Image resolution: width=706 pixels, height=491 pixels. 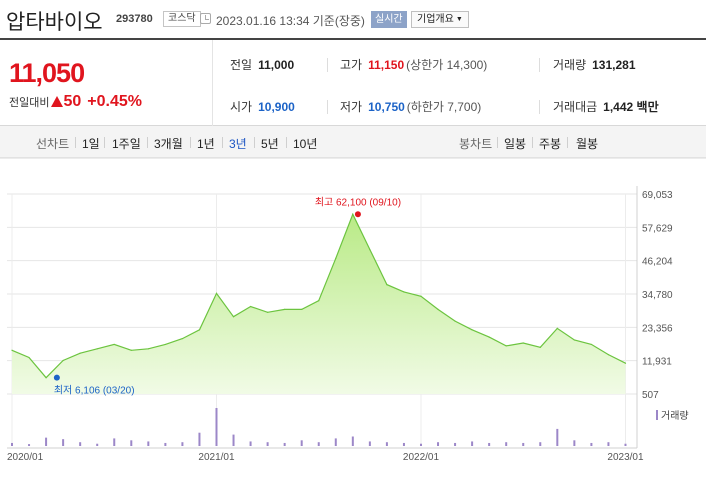 I want to click on y-tick-label: 57,629, so click(x=657, y=228).